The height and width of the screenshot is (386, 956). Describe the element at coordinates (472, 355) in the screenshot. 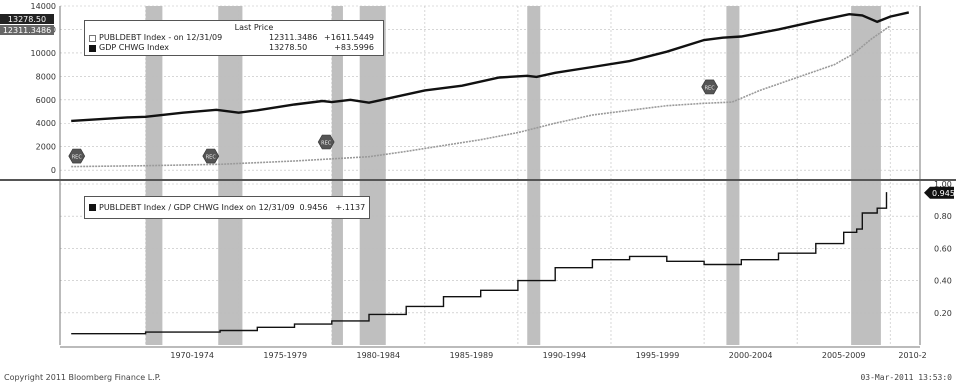

I see `x-tick-label-3: 1985-1989` at that location.